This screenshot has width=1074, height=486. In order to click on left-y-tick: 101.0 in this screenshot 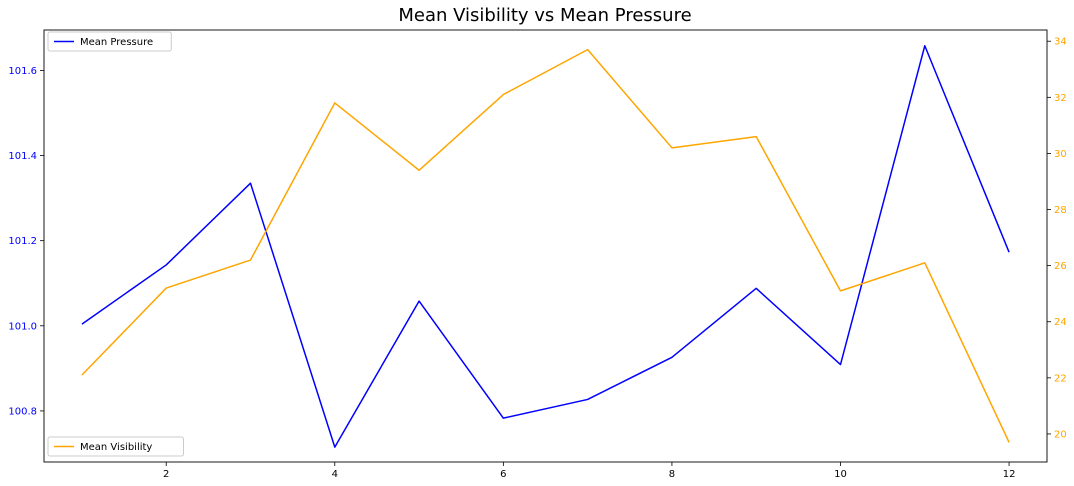, I will do `click(26, 326)`.